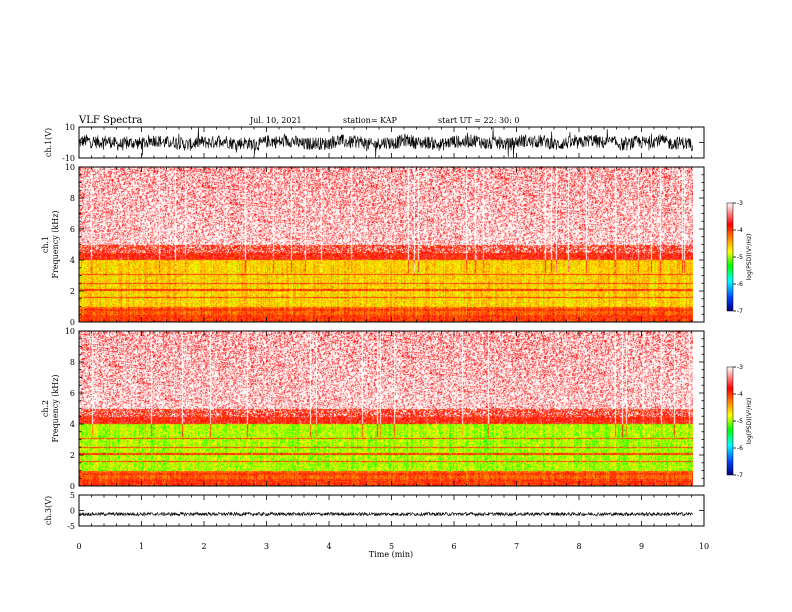 This screenshot has height=612, width=792. I want to click on chart-station: station= KAP, so click(370, 120).